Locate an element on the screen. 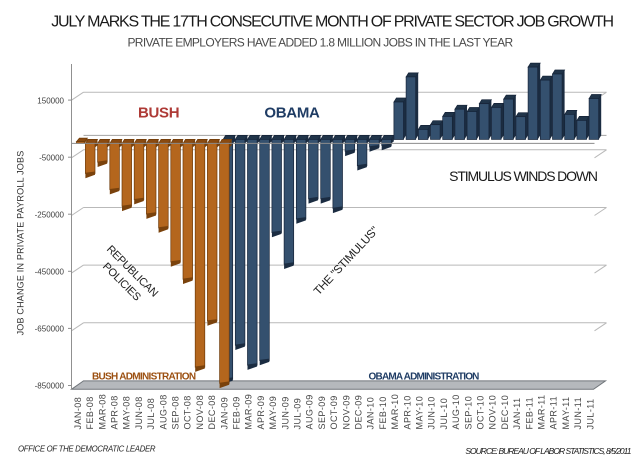 The height and width of the screenshot is (464, 640). svg-text: NOV-10 is located at coordinates (493, 412).